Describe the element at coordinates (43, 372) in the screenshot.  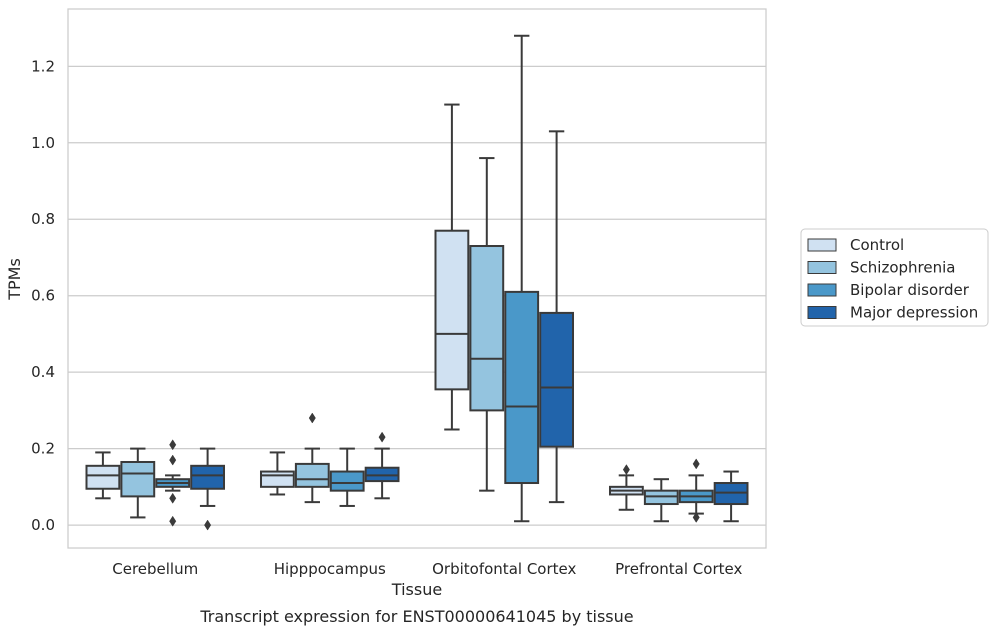
I see `y-tick-label: 0.4` at that location.